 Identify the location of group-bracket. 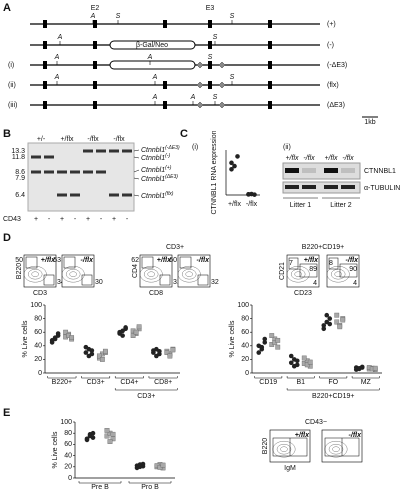
(333, 389).